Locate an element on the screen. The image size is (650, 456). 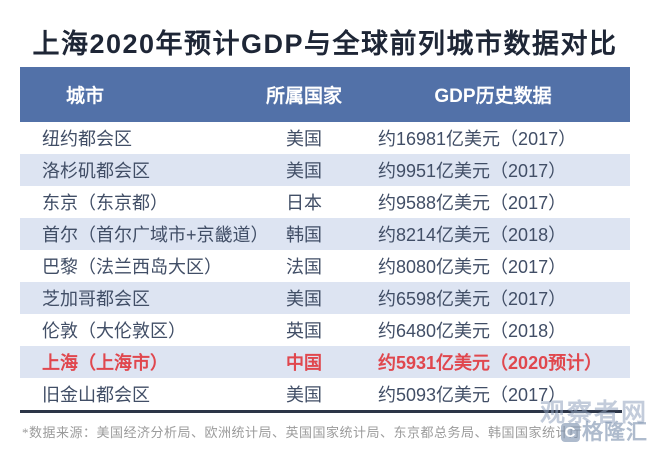
country-cell: 法国 is located at coordinates (304, 267).